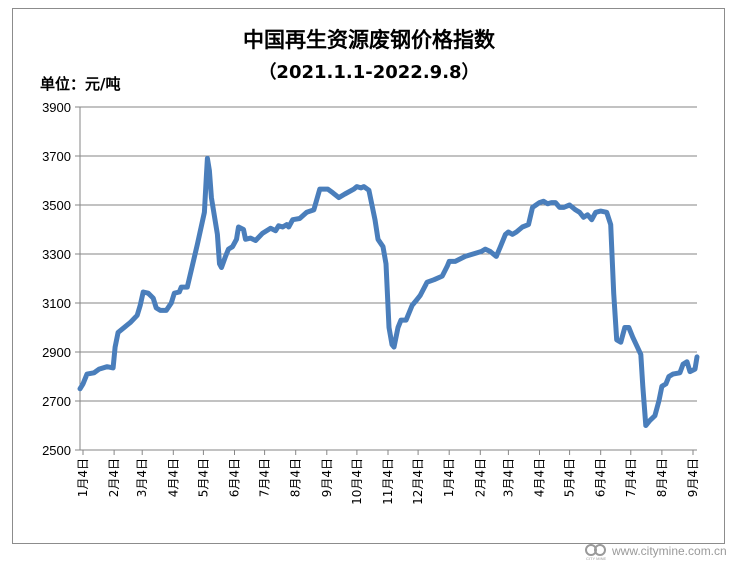 This screenshot has height=561, width=739. Describe the element at coordinates (56, 156) in the screenshot. I see `y-tick-label: 3700` at that location.